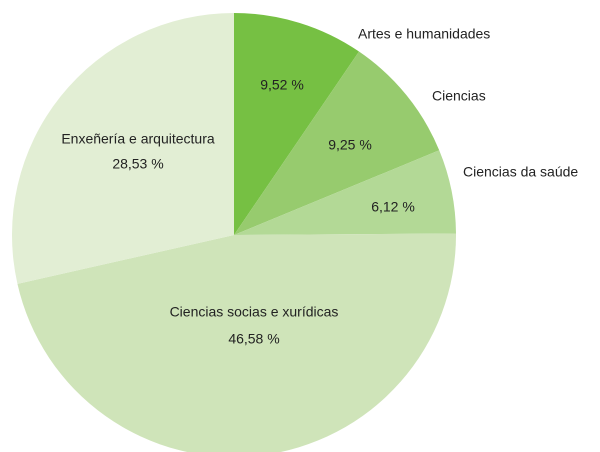 This screenshot has height=452, width=600. I want to click on value-label: 9,52 %, so click(282, 85).